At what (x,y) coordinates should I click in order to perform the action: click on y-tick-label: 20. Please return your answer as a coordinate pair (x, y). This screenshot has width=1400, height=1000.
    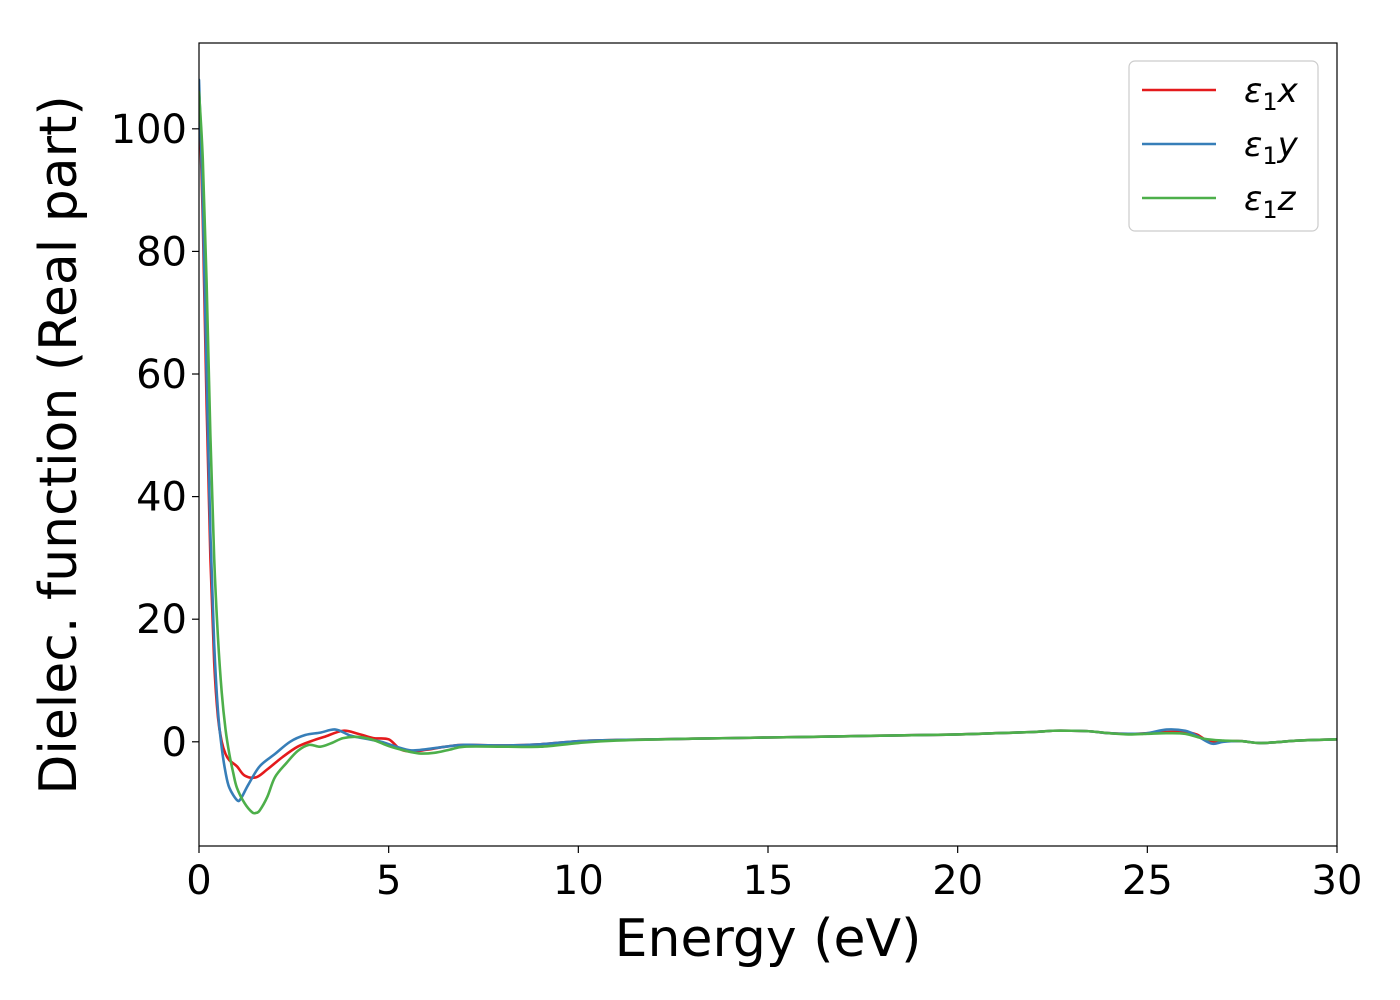
    Looking at the image, I should click on (161, 620).